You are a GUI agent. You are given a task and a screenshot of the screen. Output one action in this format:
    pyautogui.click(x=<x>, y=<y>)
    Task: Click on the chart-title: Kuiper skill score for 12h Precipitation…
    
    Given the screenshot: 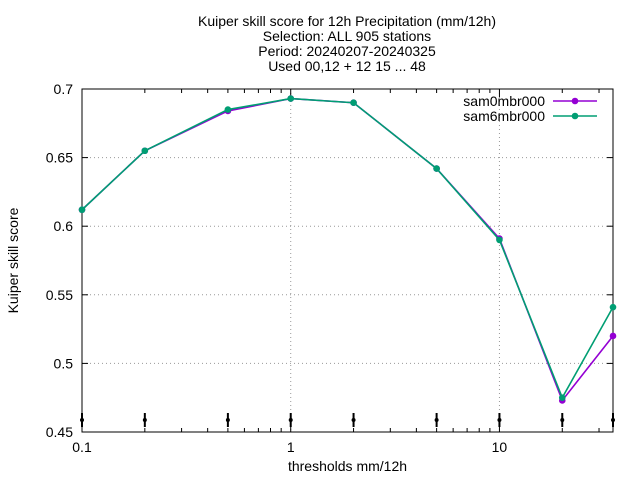 What is the action you would take?
    pyautogui.click(x=347, y=43)
    